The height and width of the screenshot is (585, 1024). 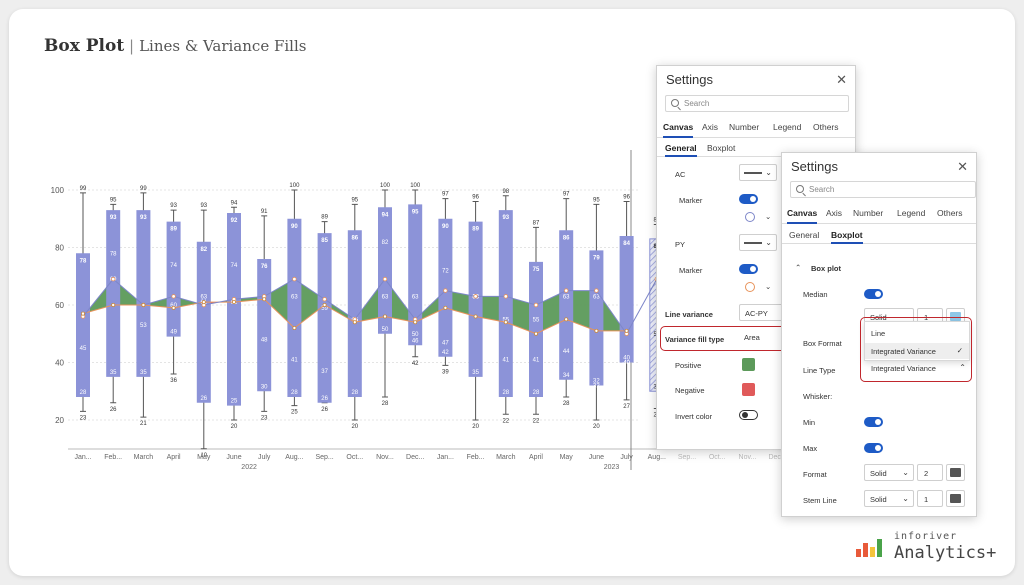 I want to click on stem-style-dropdown: Solid ⌄, so click(x=889, y=498).